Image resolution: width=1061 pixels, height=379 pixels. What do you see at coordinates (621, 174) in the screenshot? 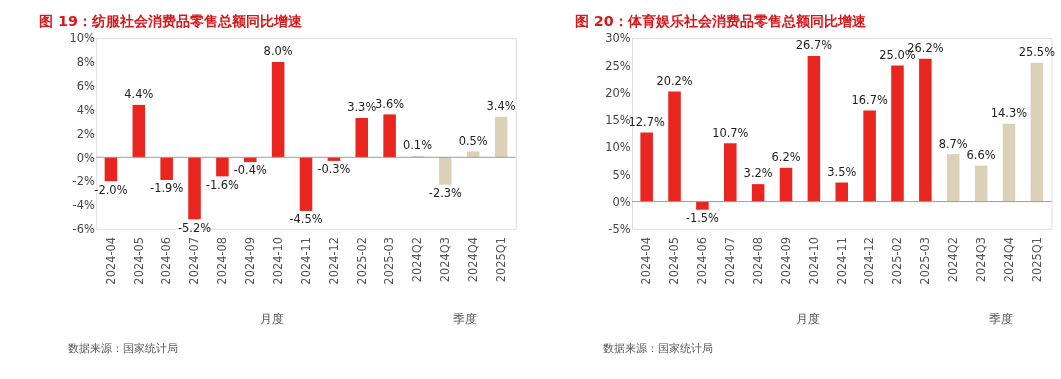
I see `y-tick-label: 5%` at bounding box center [621, 174].